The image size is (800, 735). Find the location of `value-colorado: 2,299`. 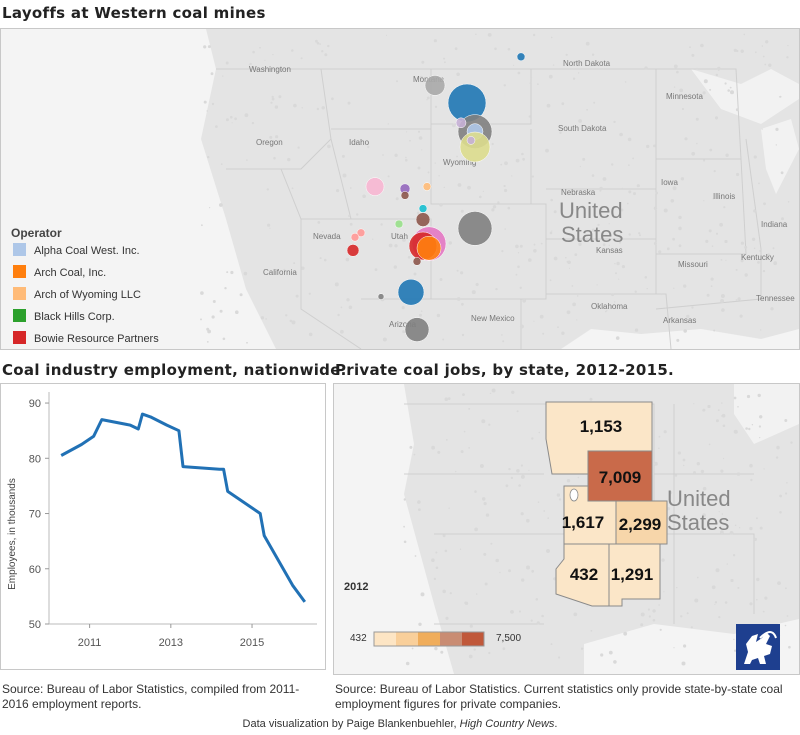

value-colorado: 2,299 is located at coordinates (640, 524).